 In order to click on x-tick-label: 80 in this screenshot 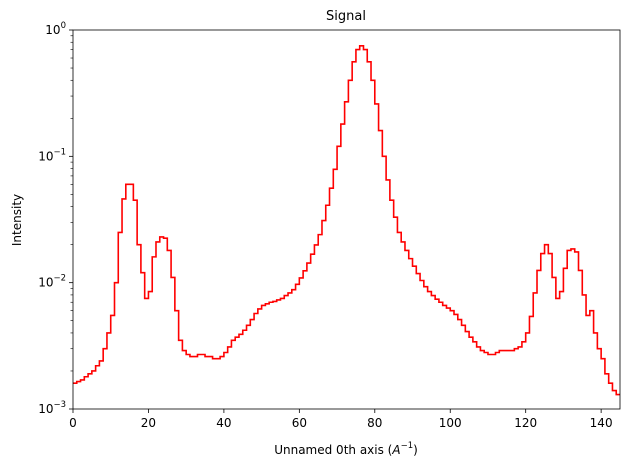, I will do `click(374, 423)`.